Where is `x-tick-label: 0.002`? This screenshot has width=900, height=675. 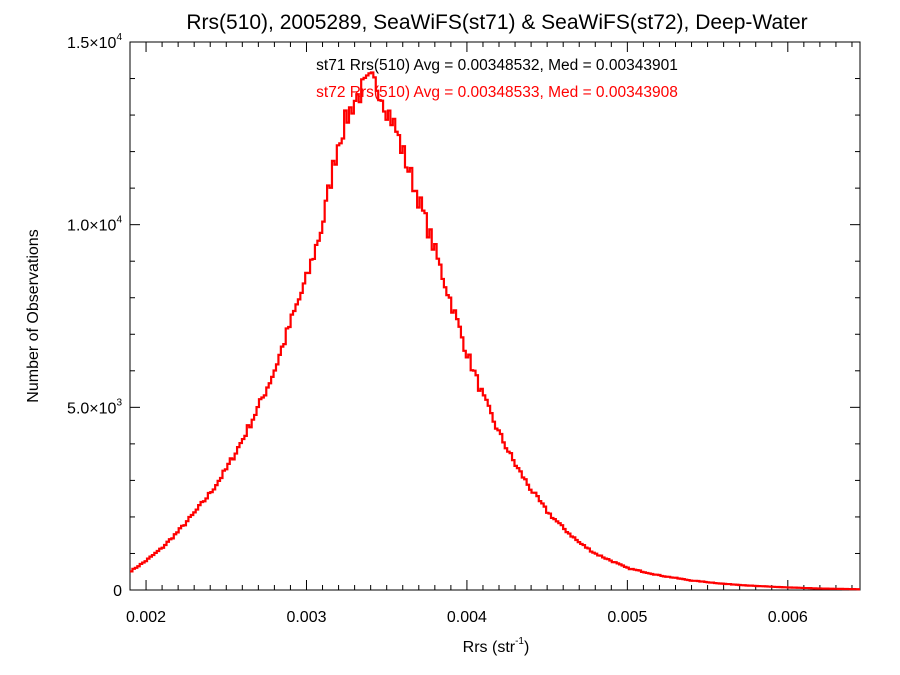
x-tick-label: 0.002 is located at coordinates (146, 617).